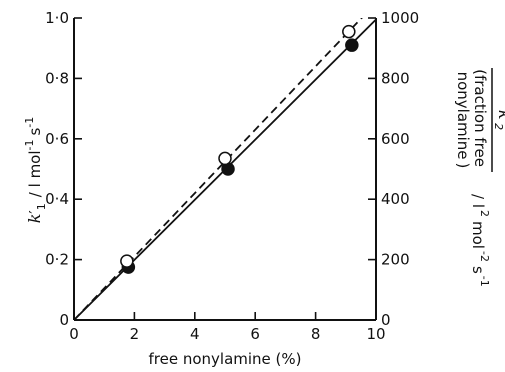  What do you see at coordinates (316, 334) in the screenshot?
I see `x-tick-label: 8` at bounding box center [316, 334].